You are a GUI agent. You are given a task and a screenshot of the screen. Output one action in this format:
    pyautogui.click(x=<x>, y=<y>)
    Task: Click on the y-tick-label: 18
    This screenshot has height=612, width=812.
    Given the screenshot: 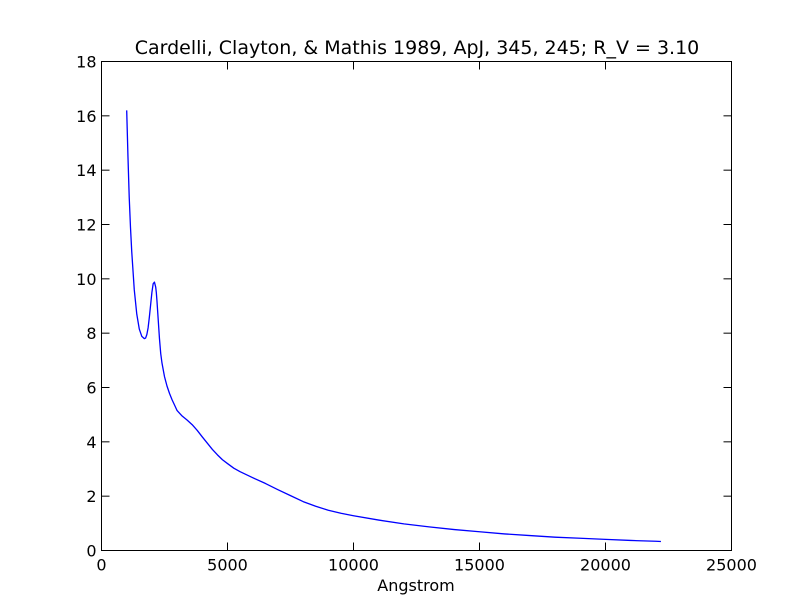 What is the action you would take?
    pyautogui.click(x=86, y=62)
    